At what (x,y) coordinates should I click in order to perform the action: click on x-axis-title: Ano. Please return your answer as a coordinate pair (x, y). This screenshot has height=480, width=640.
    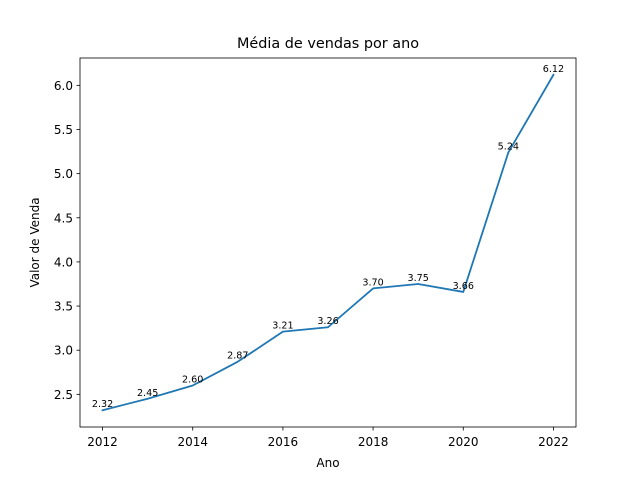
    Looking at the image, I should click on (327, 463).